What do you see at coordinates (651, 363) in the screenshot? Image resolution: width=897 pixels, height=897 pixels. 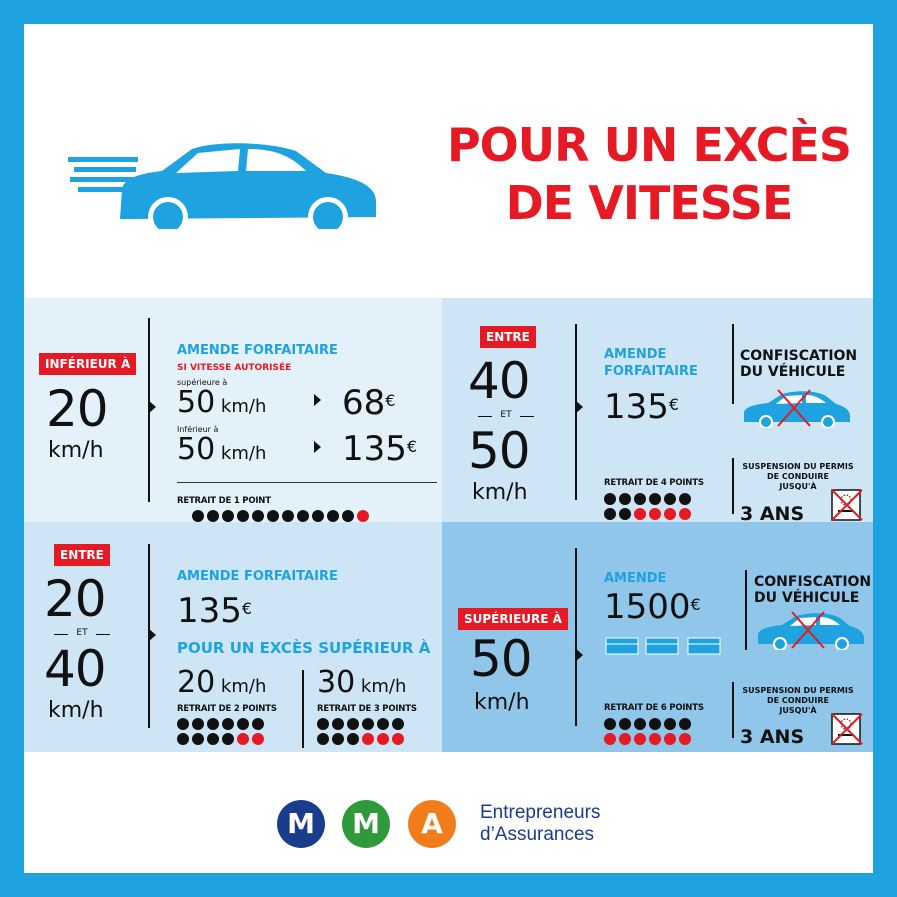 I see `fine-heading: AMENDE FORFAITAIRE` at bounding box center [651, 363].